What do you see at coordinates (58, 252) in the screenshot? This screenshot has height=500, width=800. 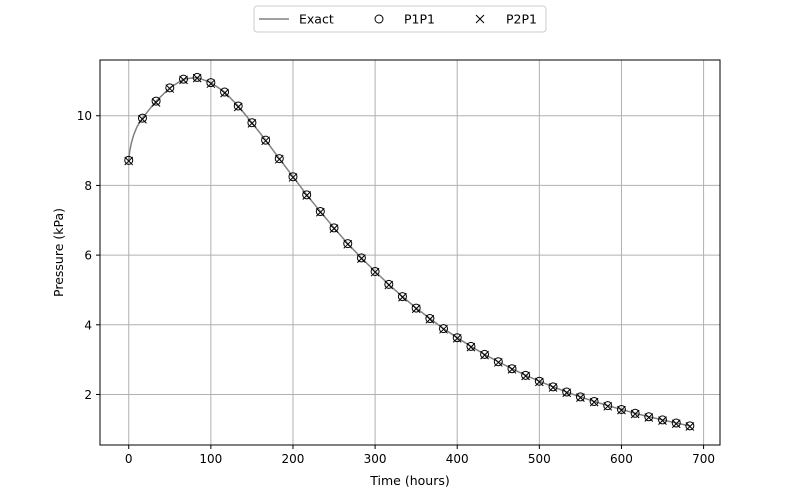 I see `y-axis-label: Pressure (kPa)` at bounding box center [58, 252].